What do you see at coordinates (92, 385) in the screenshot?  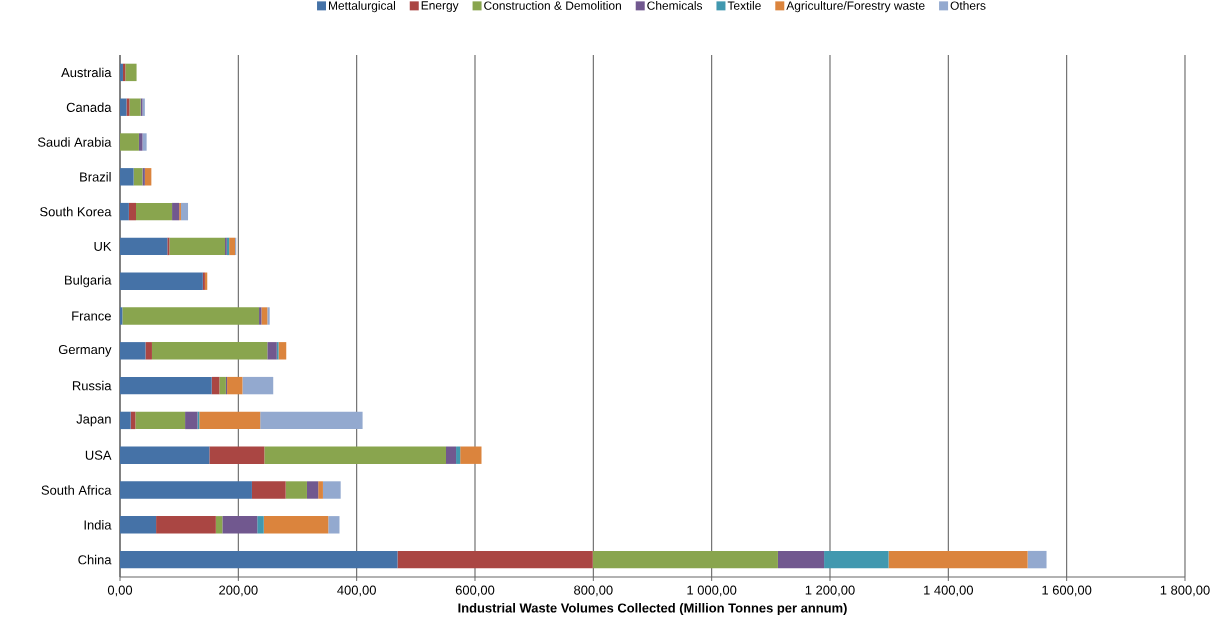 I see `y-tick-label: Russia` at bounding box center [92, 385].